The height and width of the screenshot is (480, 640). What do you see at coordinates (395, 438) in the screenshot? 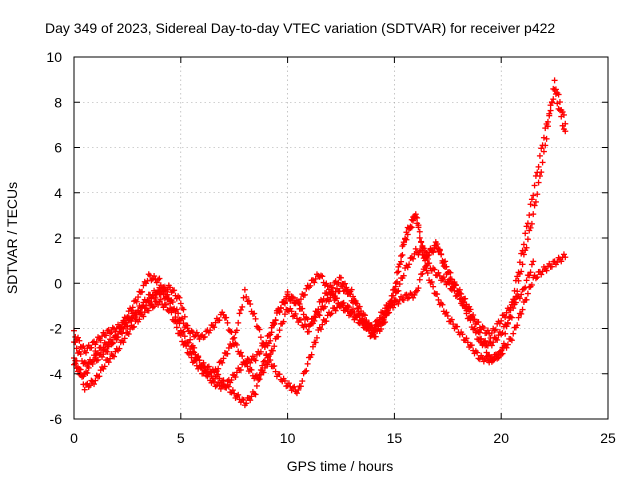
I see `x-tick-label: 15` at bounding box center [395, 438].